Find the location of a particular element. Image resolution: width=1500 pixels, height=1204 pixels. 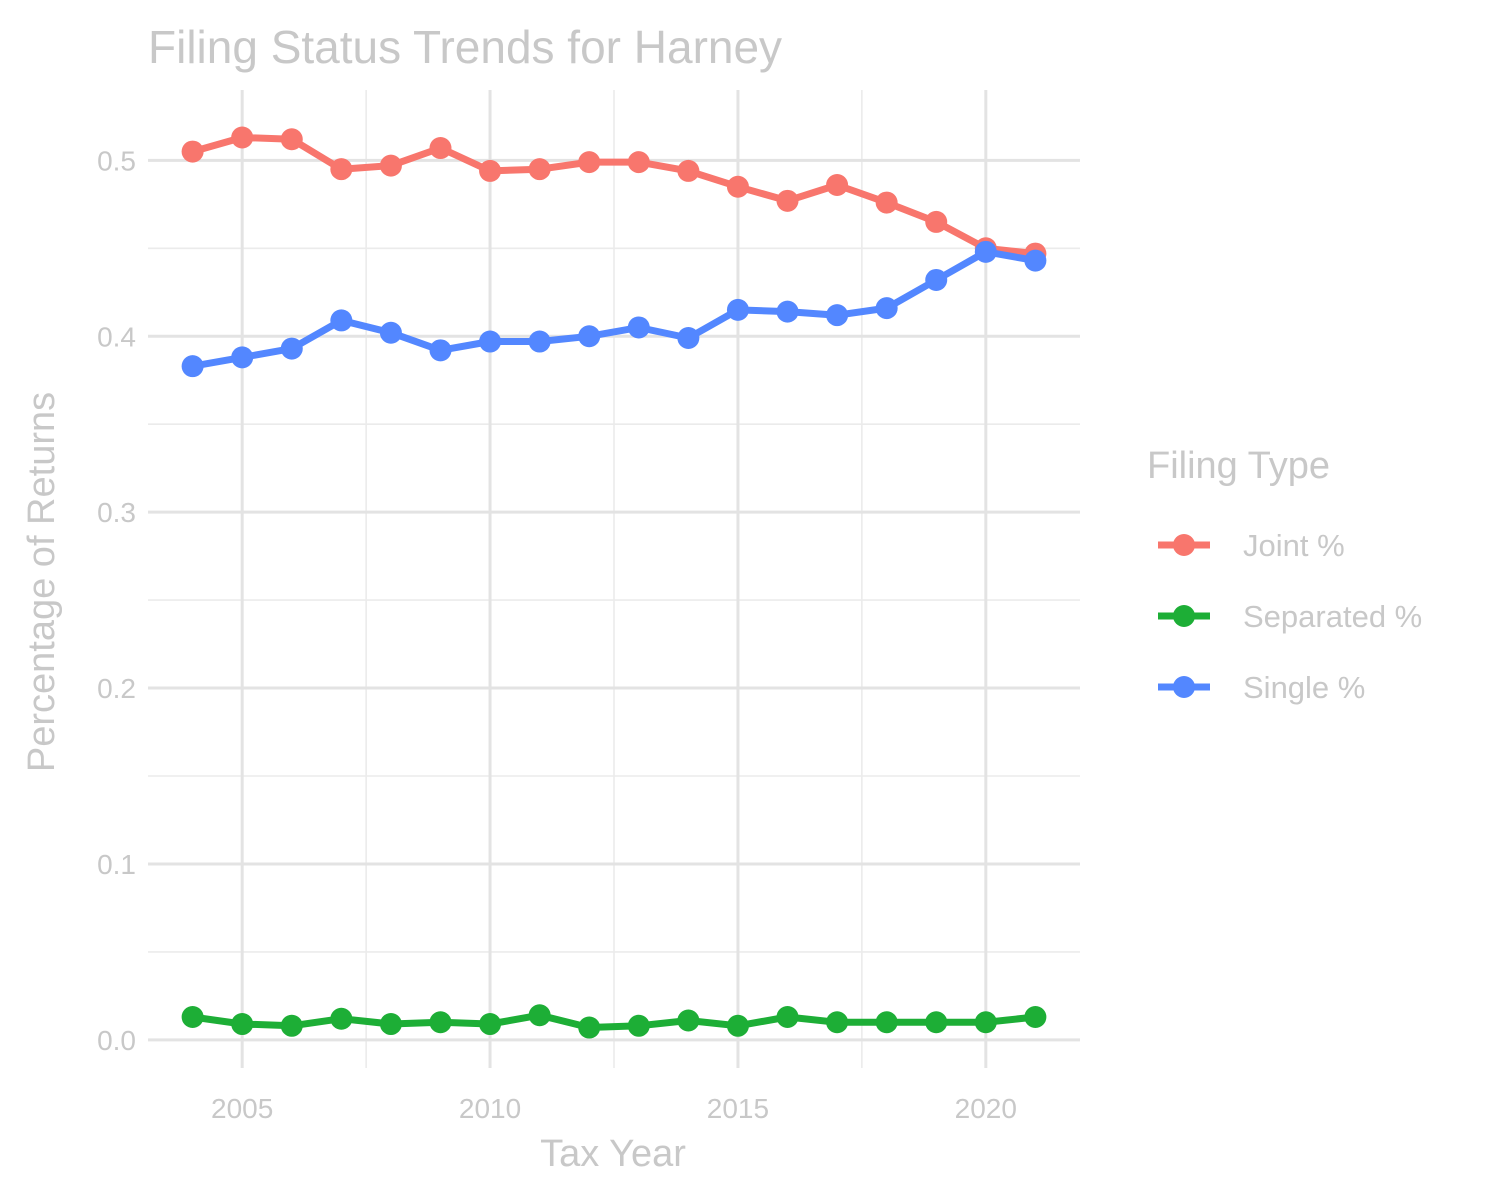

legend-label: Separated % is located at coordinates (1332, 616).